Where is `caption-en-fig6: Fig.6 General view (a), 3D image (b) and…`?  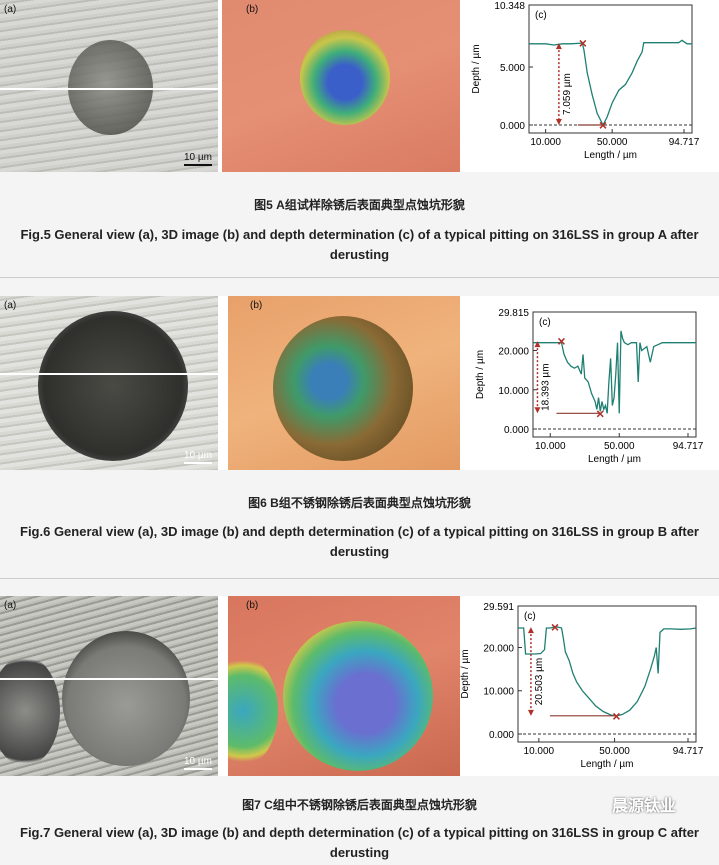 caption-en-fig6: Fig.6 General view (a), 3D image (b) and… is located at coordinates (359, 541).